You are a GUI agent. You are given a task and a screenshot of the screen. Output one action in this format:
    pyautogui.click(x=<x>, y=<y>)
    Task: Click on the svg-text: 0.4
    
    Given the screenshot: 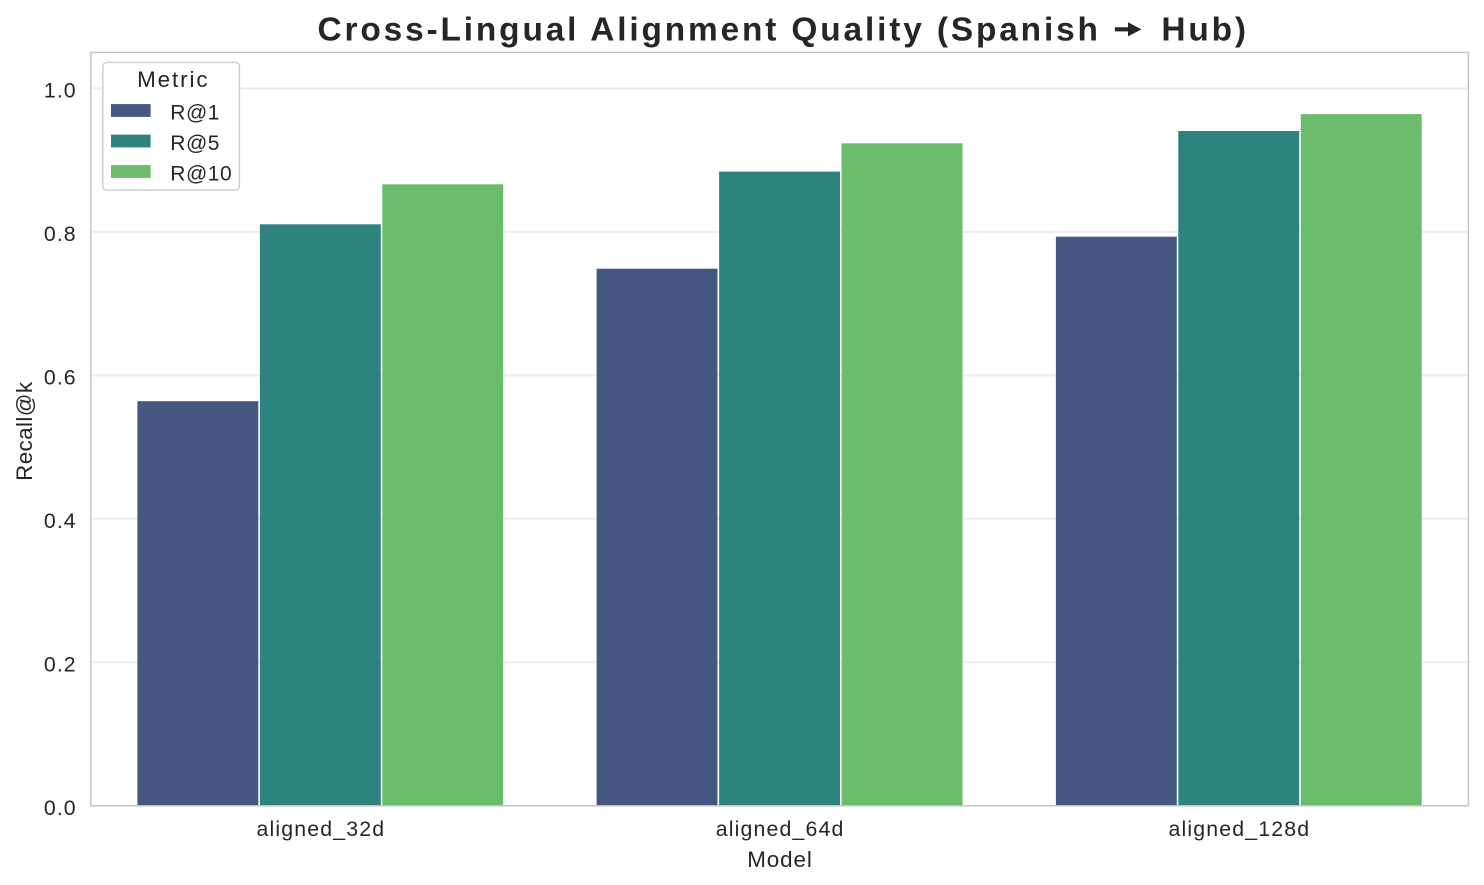 What is the action you would take?
    pyautogui.click(x=60, y=521)
    